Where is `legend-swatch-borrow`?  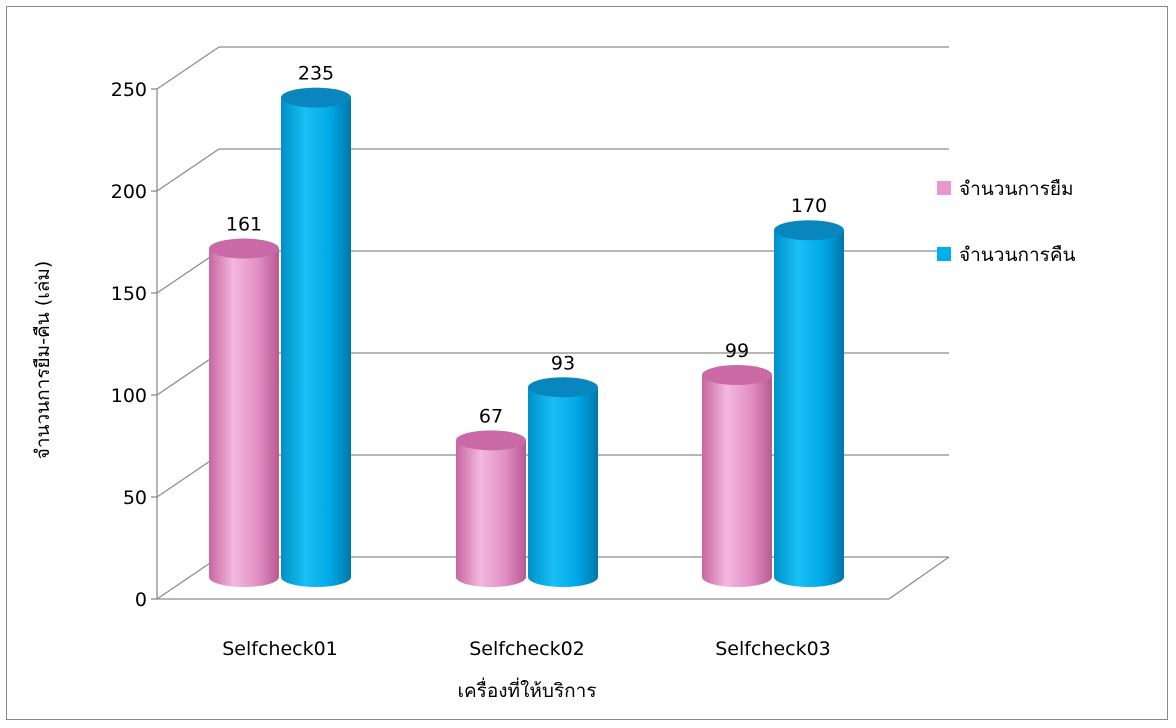 legend-swatch-borrow is located at coordinates (944, 188).